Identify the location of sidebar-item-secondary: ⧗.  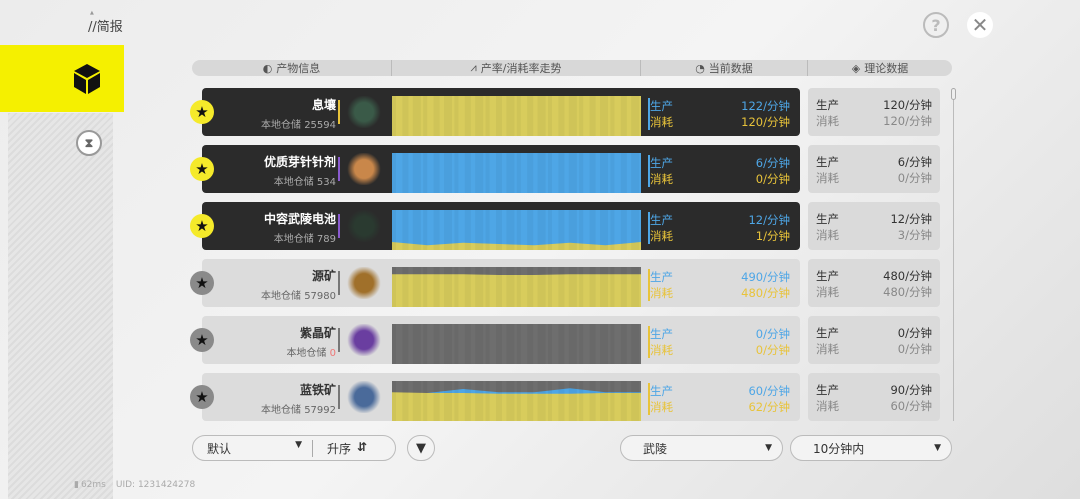
(89, 143).